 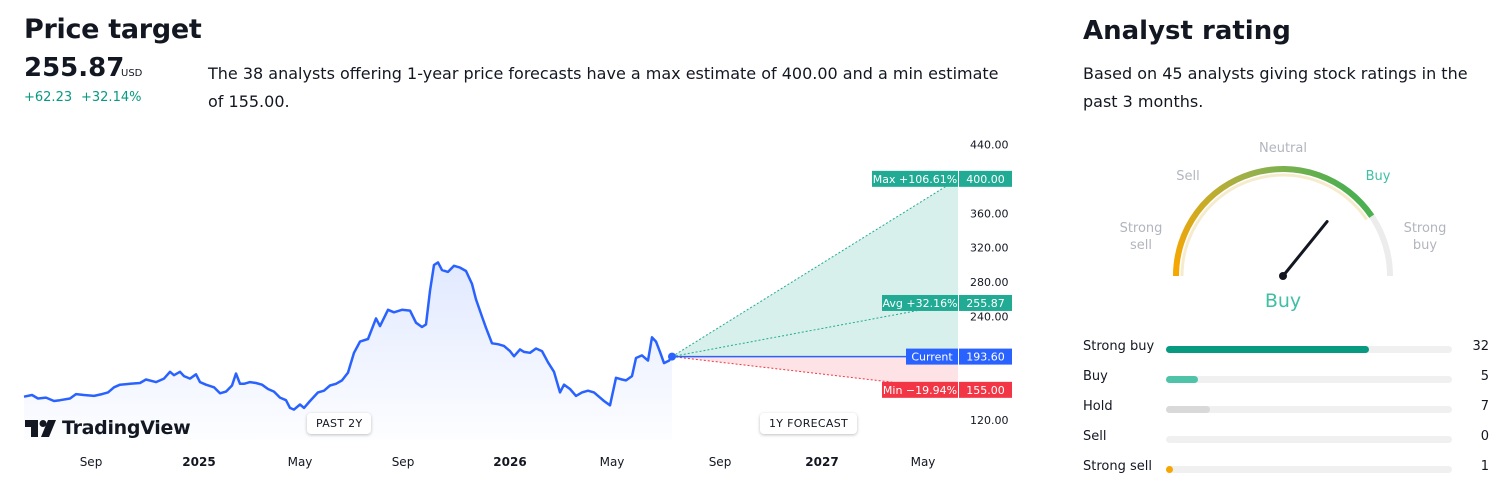 I want to click on min-estimate-label: Min −19.94% 155.00, so click(x=947, y=389).